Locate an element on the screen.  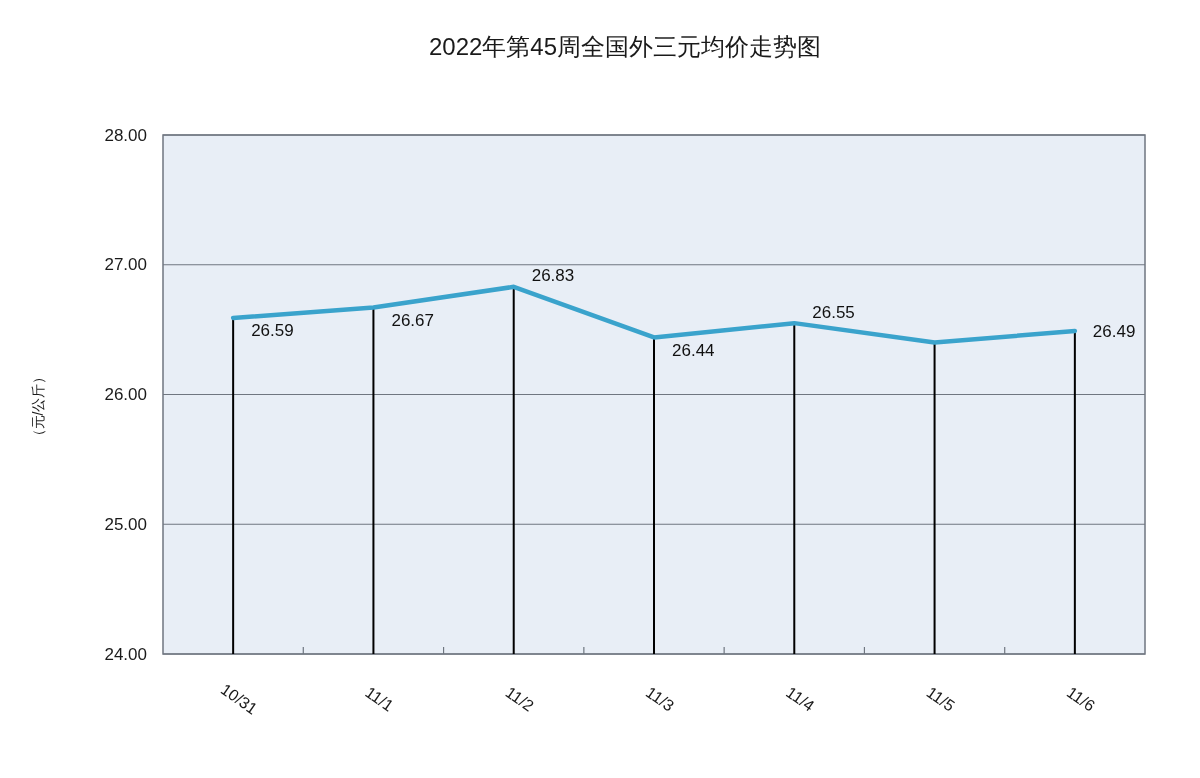
y-tick-label: 28.00 is located at coordinates (125, 135).